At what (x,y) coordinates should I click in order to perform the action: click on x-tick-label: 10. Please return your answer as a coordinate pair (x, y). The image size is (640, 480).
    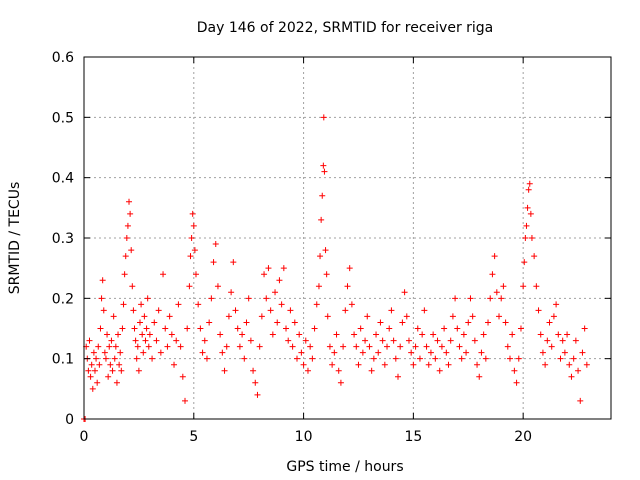
    Looking at the image, I should click on (304, 437).